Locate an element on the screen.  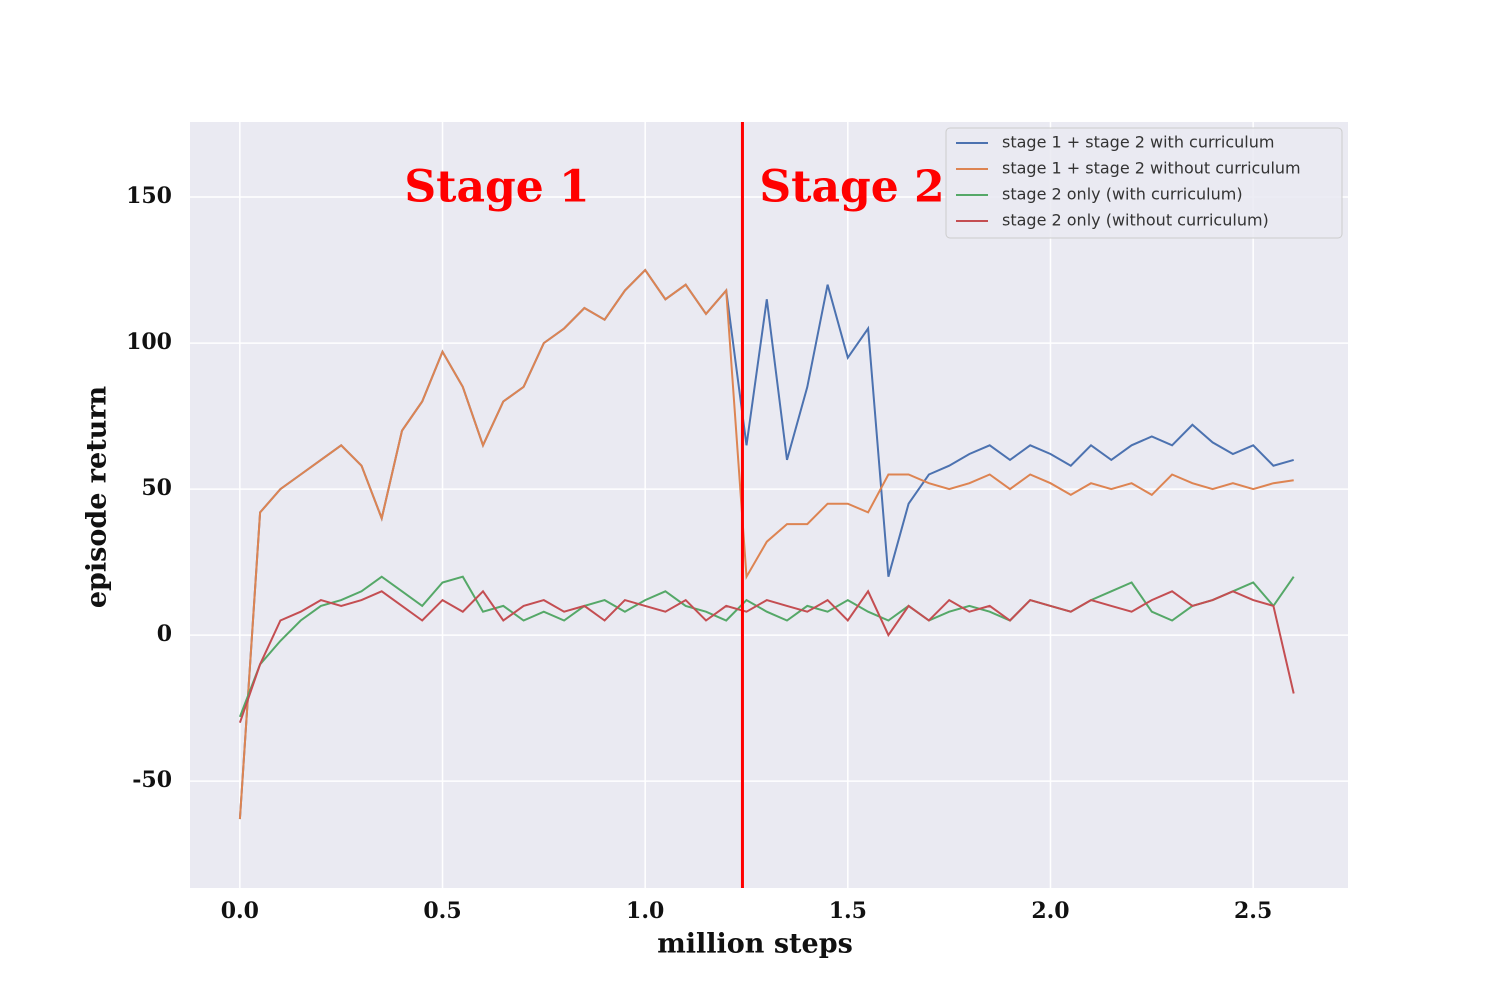
legend-label: stage 1 + stage 2 without curriculum is located at coordinates (1151, 168).